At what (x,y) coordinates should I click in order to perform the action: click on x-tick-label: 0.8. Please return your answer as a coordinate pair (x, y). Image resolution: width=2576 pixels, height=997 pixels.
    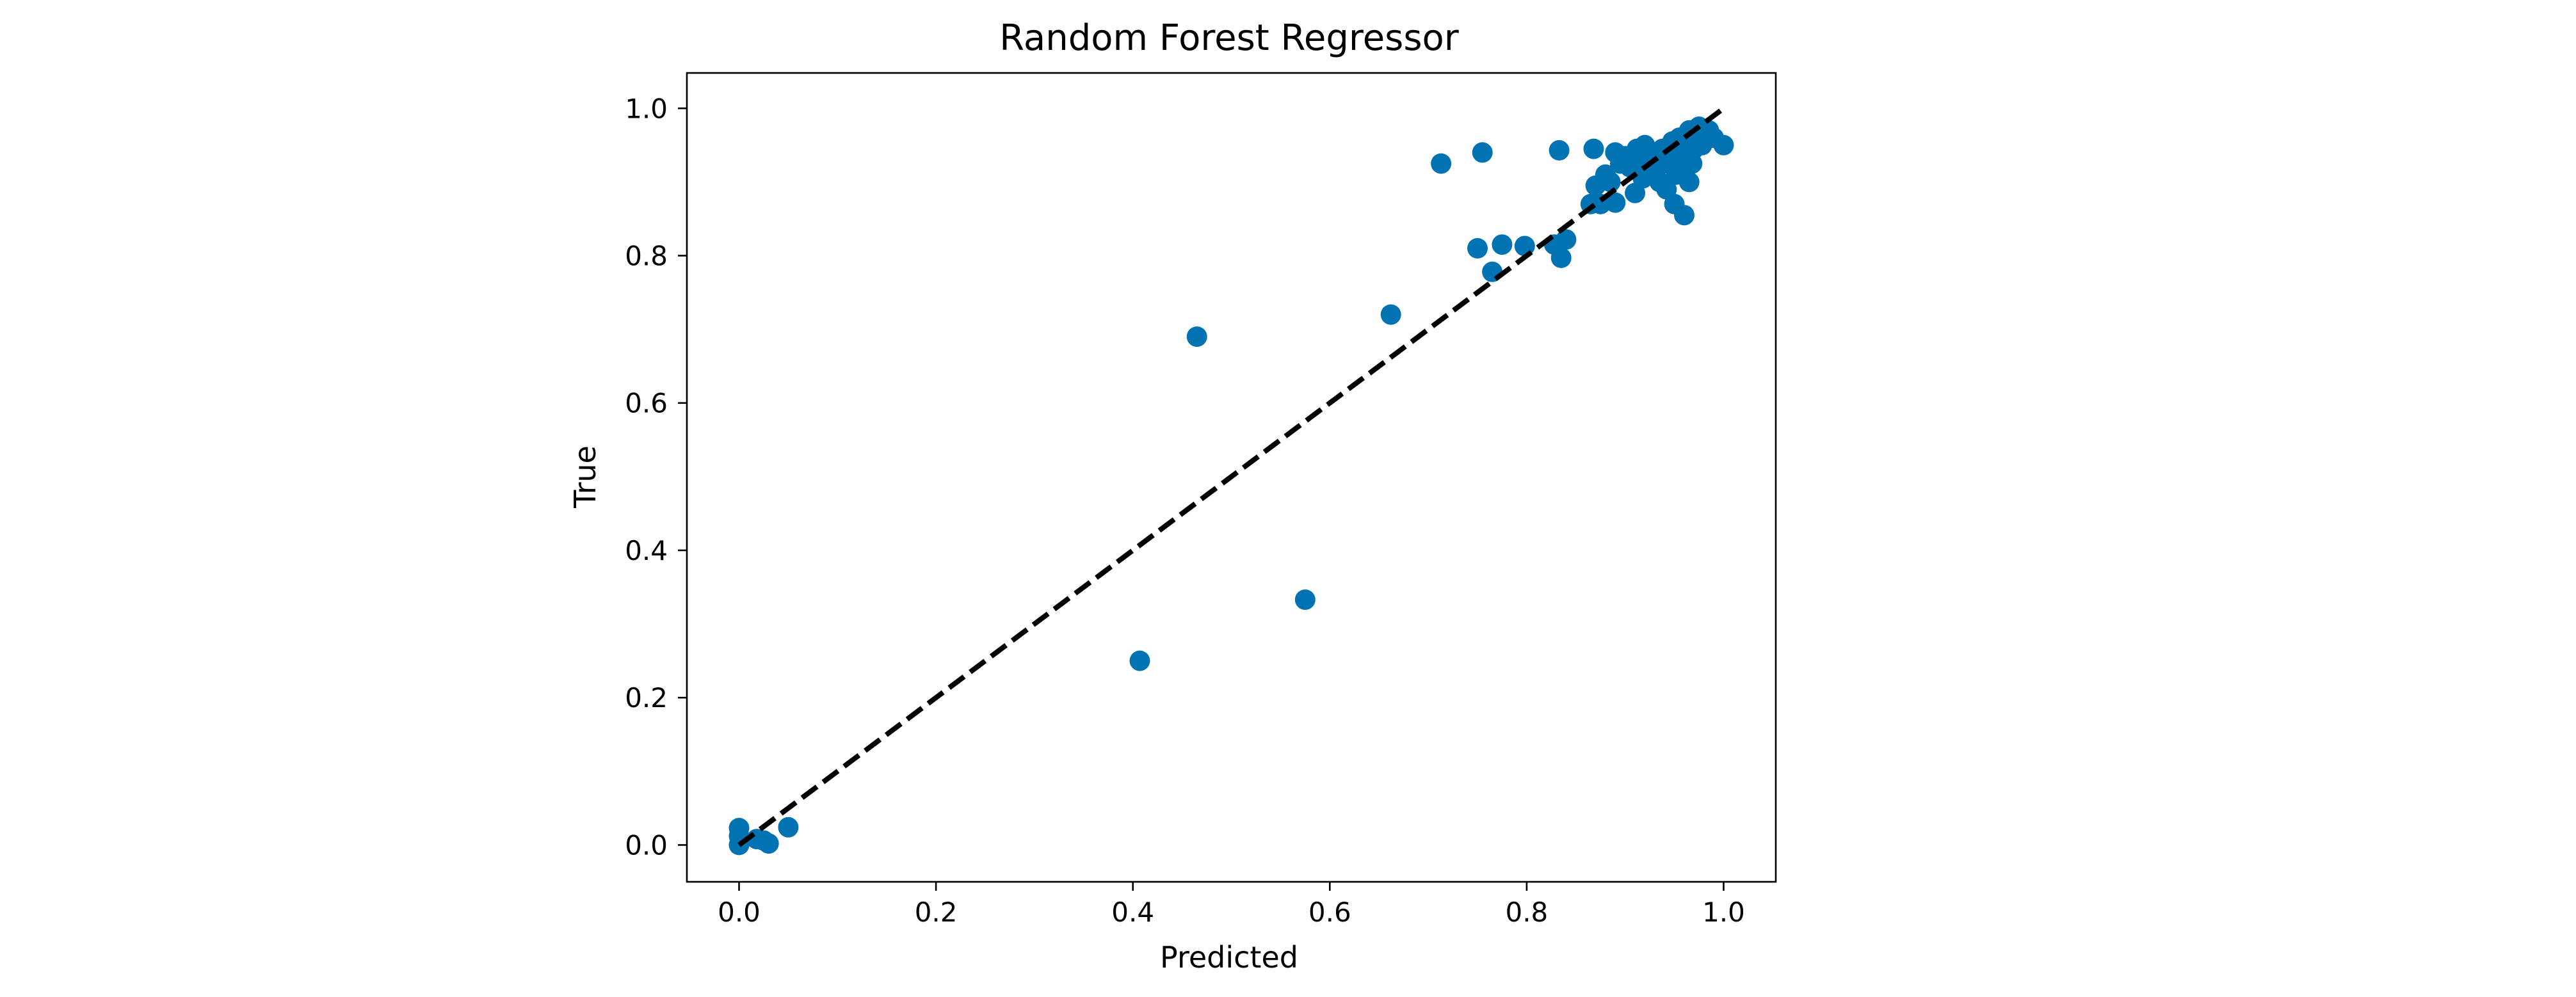
    Looking at the image, I should click on (1526, 912).